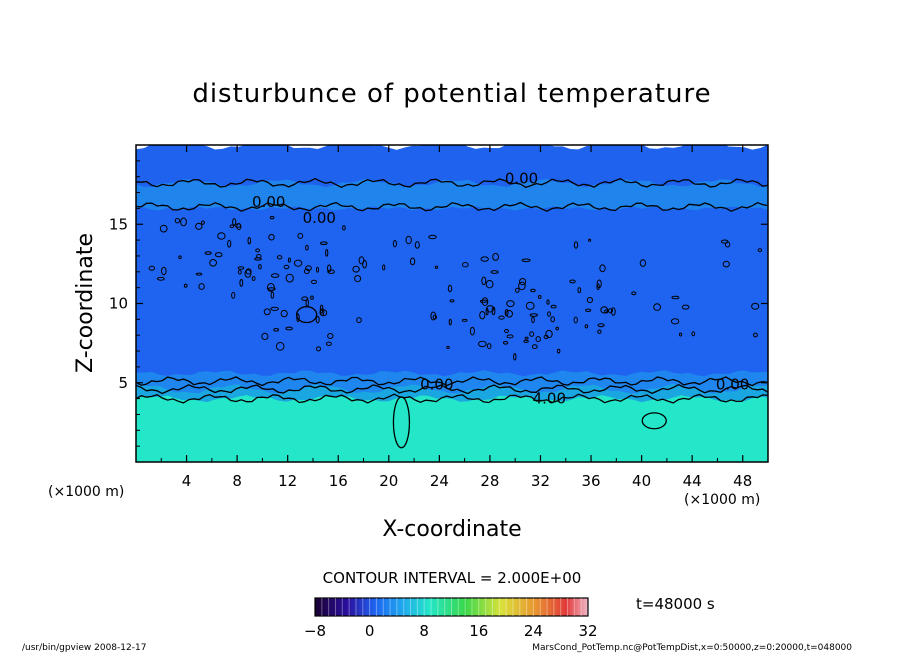 Image resolution: width=904 pixels, height=654 pixels. What do you see at coordinates (187, 481) in the screenshot?
I see `x-tick-label: 4` at bounding box center [187, 481].